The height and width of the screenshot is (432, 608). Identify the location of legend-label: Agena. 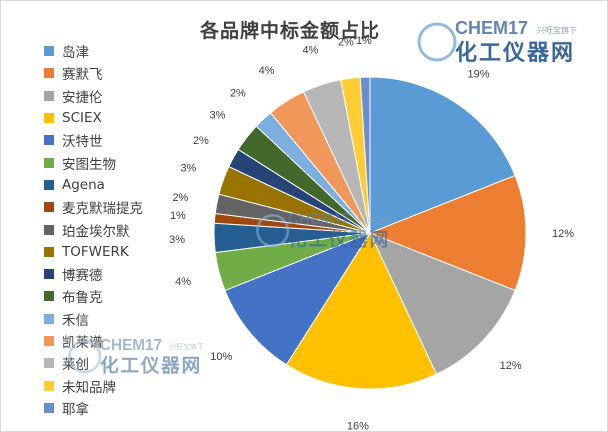
(83, 184).